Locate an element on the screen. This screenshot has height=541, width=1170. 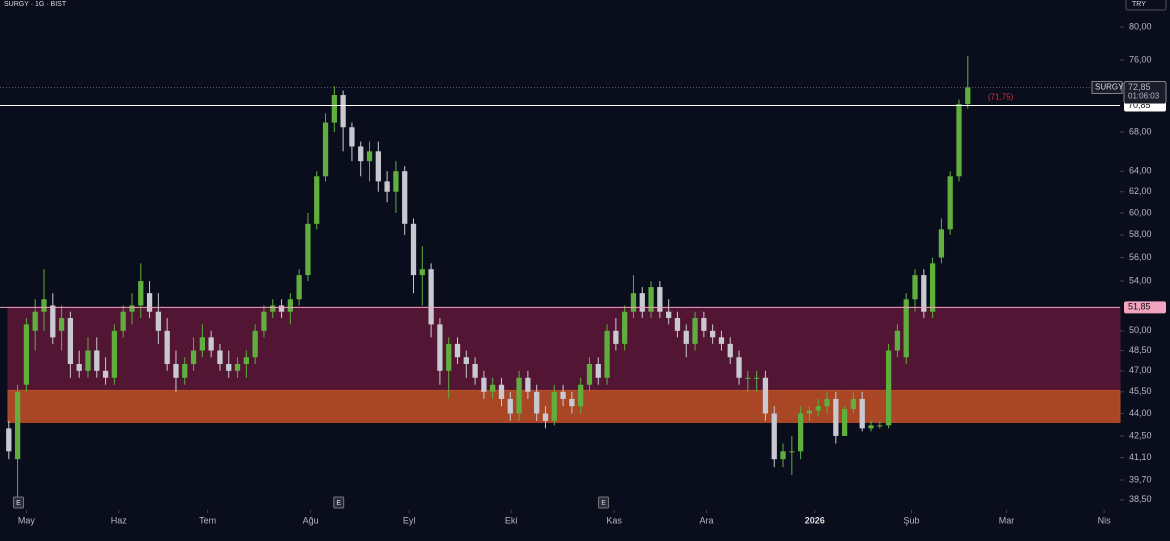
y-tick-label: 68,00 is located at coordinates (1140, 131).